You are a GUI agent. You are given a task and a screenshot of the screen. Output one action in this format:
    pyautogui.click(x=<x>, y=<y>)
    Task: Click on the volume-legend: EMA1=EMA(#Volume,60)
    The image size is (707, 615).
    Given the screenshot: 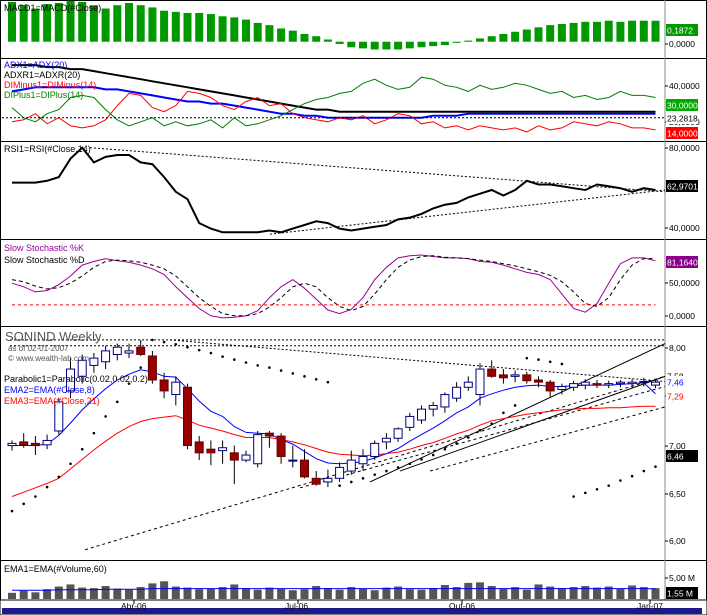 What is the action you would take?
    pyautogui.click(x=55, y=569)
    